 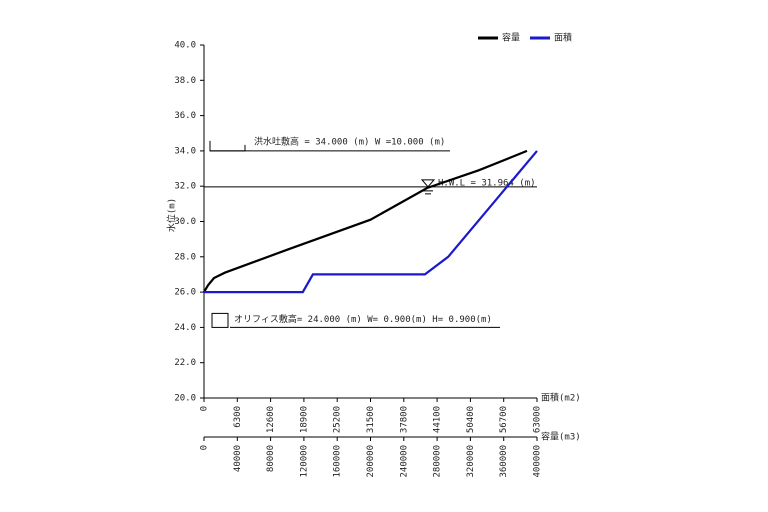 I want to click on x-tick-label: 80000, so click(x=271, y=458).